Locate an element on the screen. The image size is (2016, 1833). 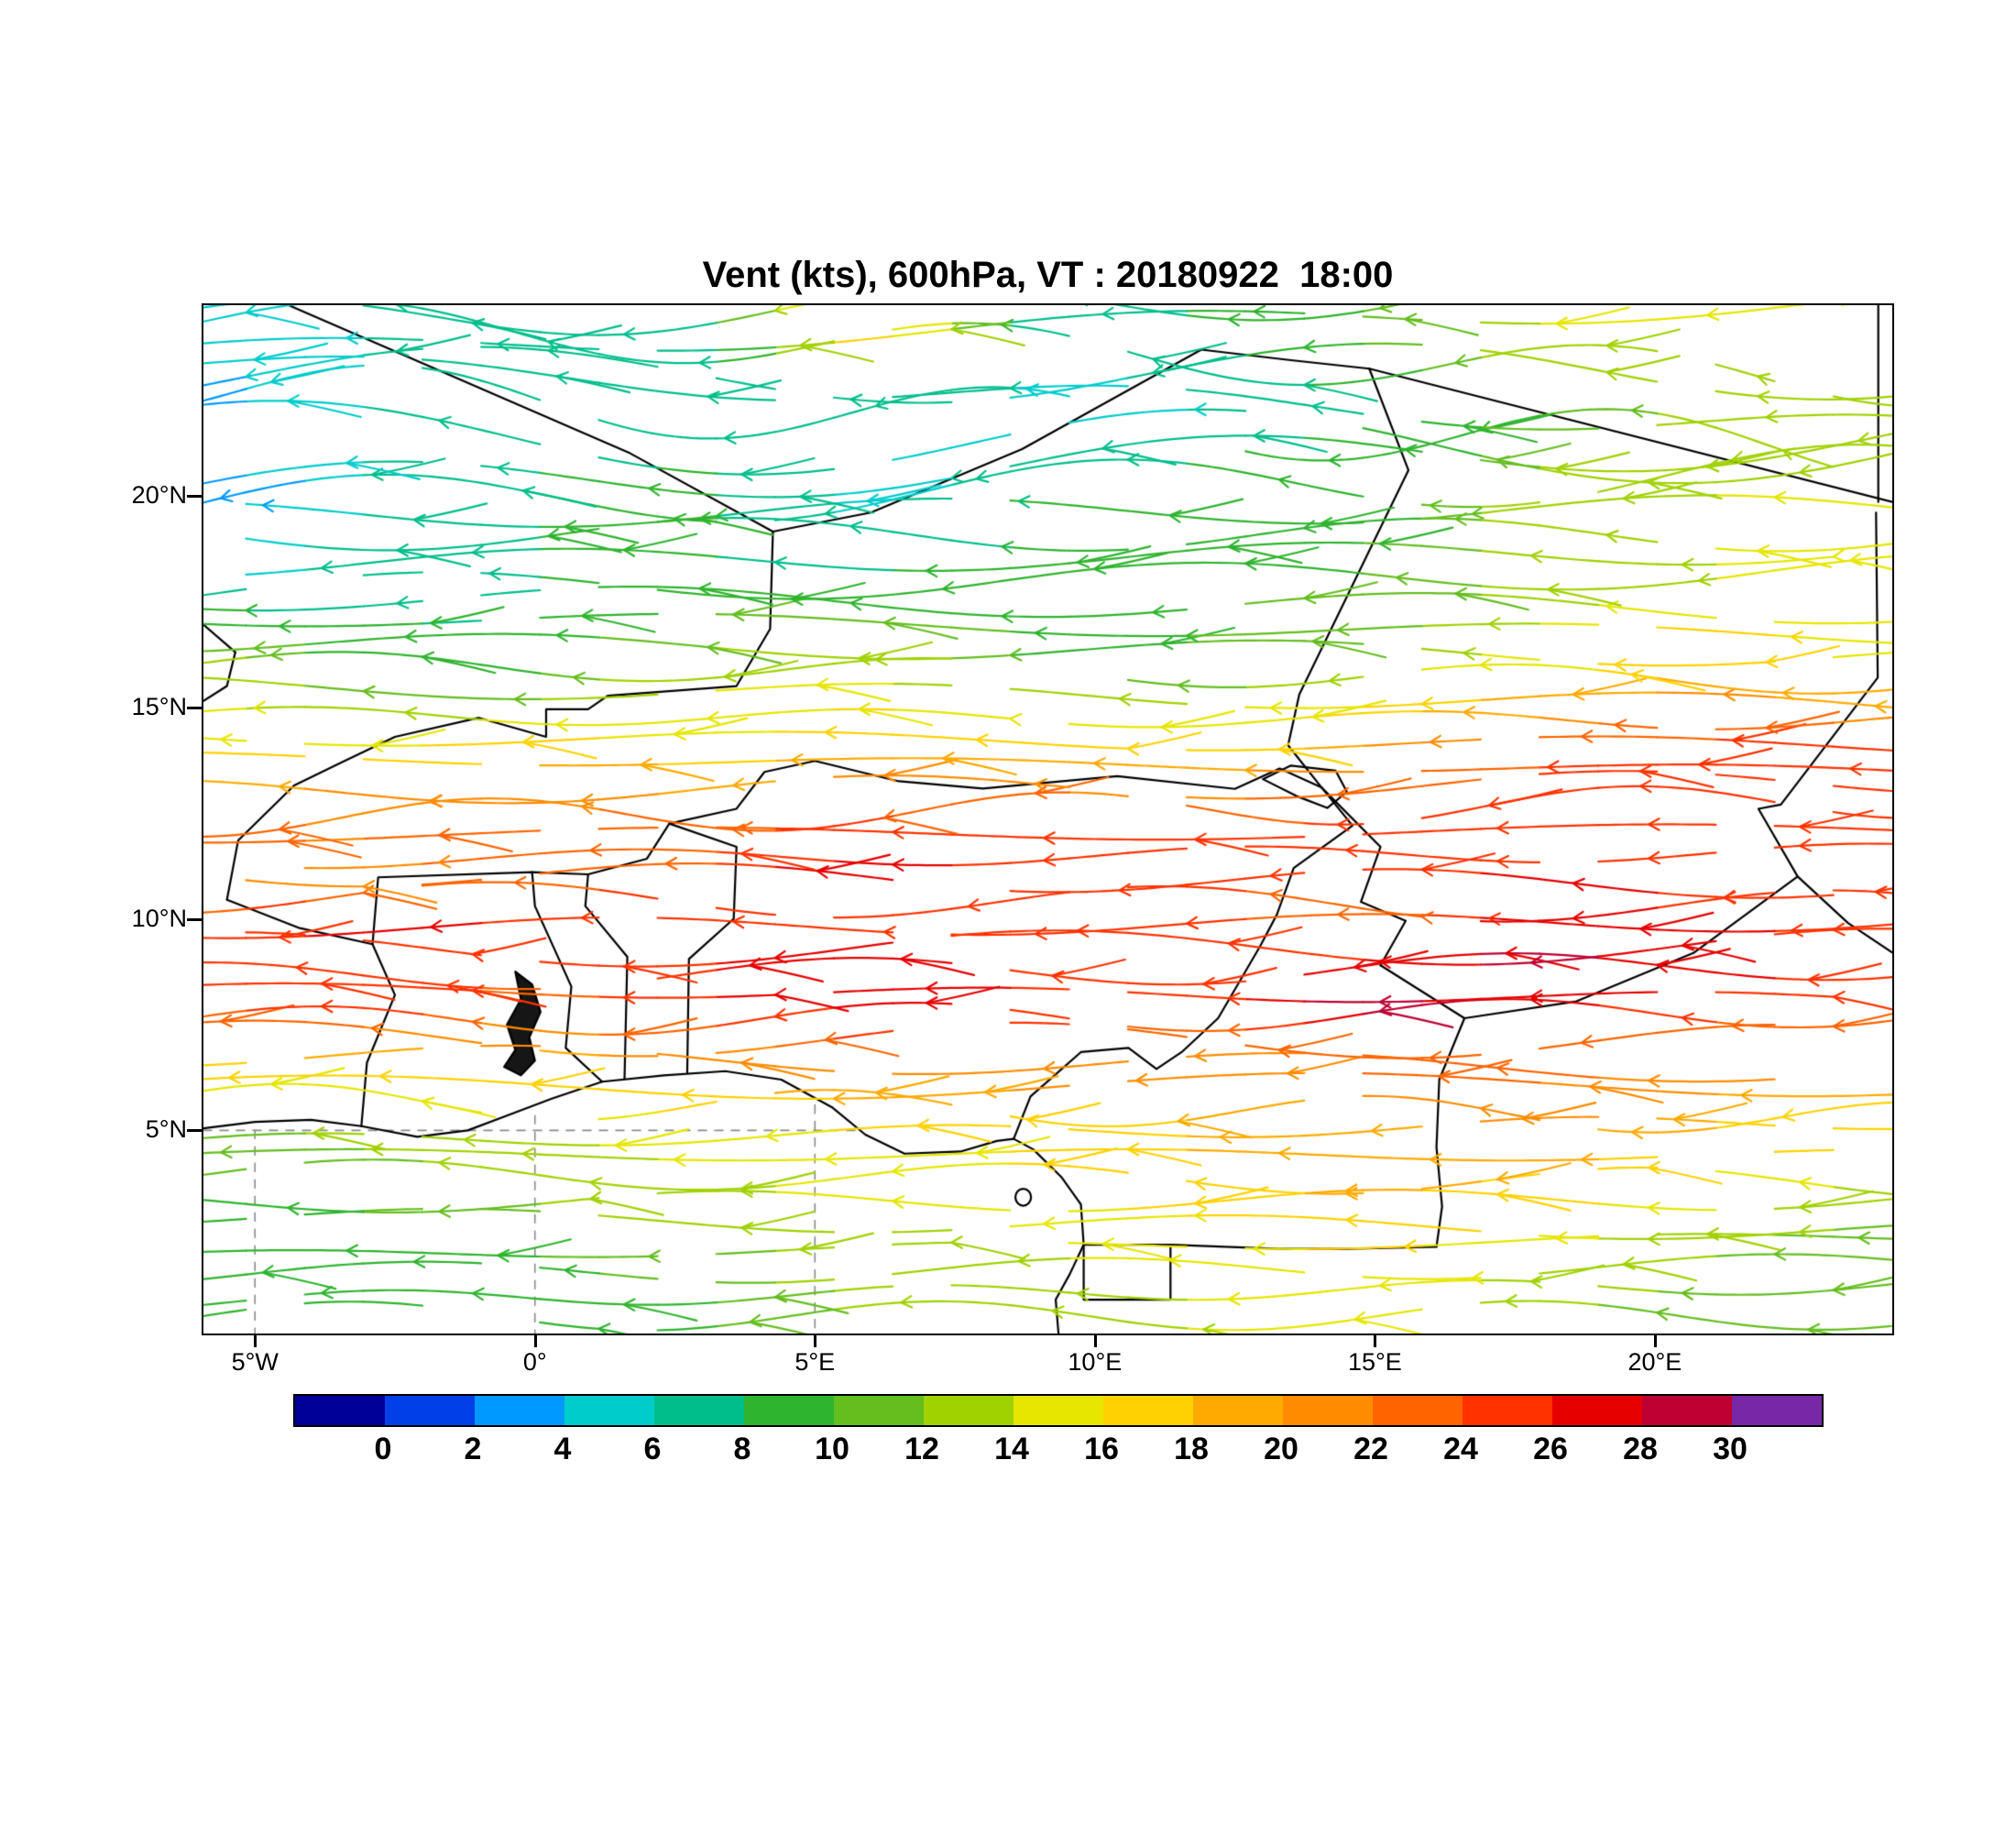
y-tick-label: 20°N is located at coordinates (159, 494).